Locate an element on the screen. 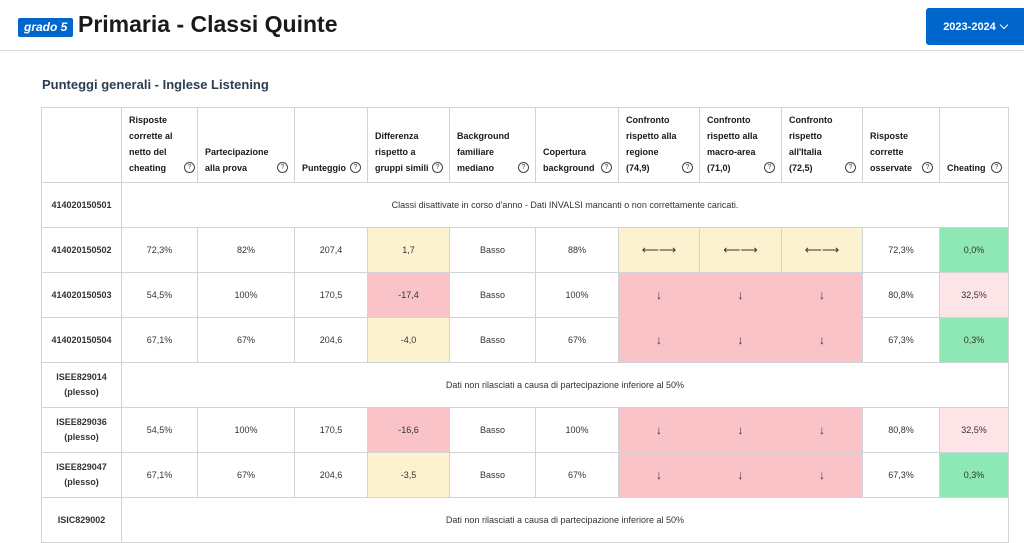 Image resolution: width=1024 pixels, height=543 pixels. header-risposte-osservate: Risposte corrette osservate? is located at coordinates (901, 145).